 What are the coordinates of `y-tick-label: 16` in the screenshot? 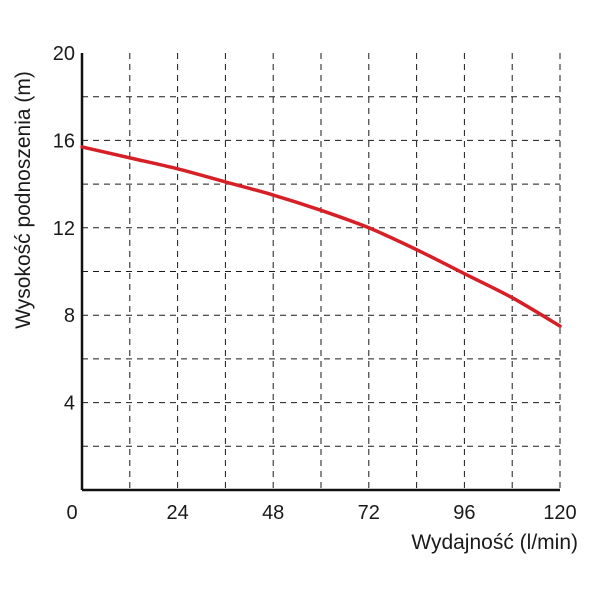 It's located at (64, 141).